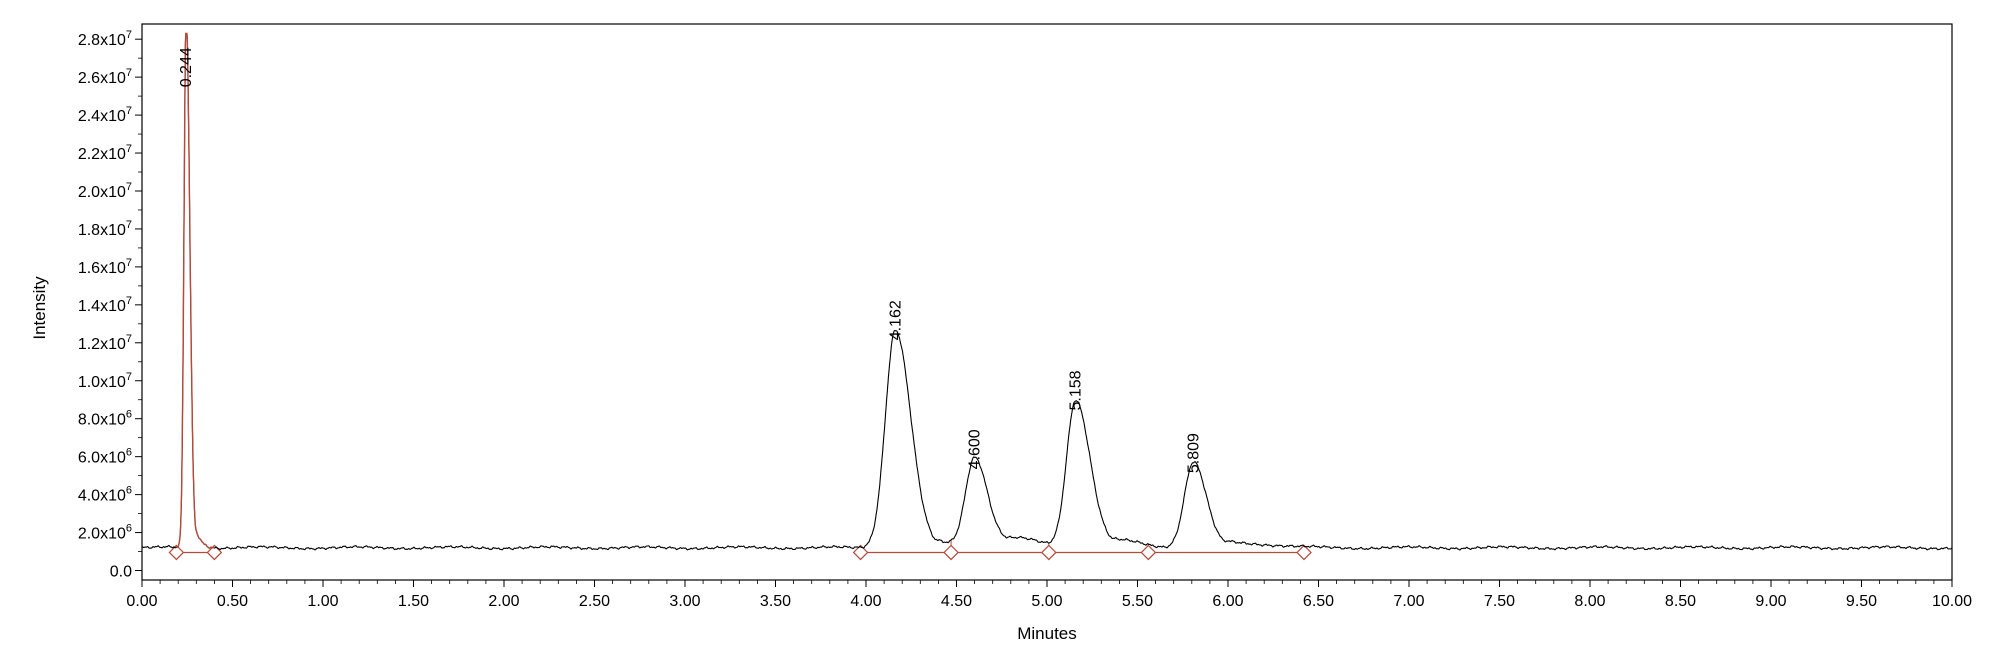 The height and width of the screenshot is (667, 2000). I want to click on x-tick-label: 6.00, so click(1227, 601).